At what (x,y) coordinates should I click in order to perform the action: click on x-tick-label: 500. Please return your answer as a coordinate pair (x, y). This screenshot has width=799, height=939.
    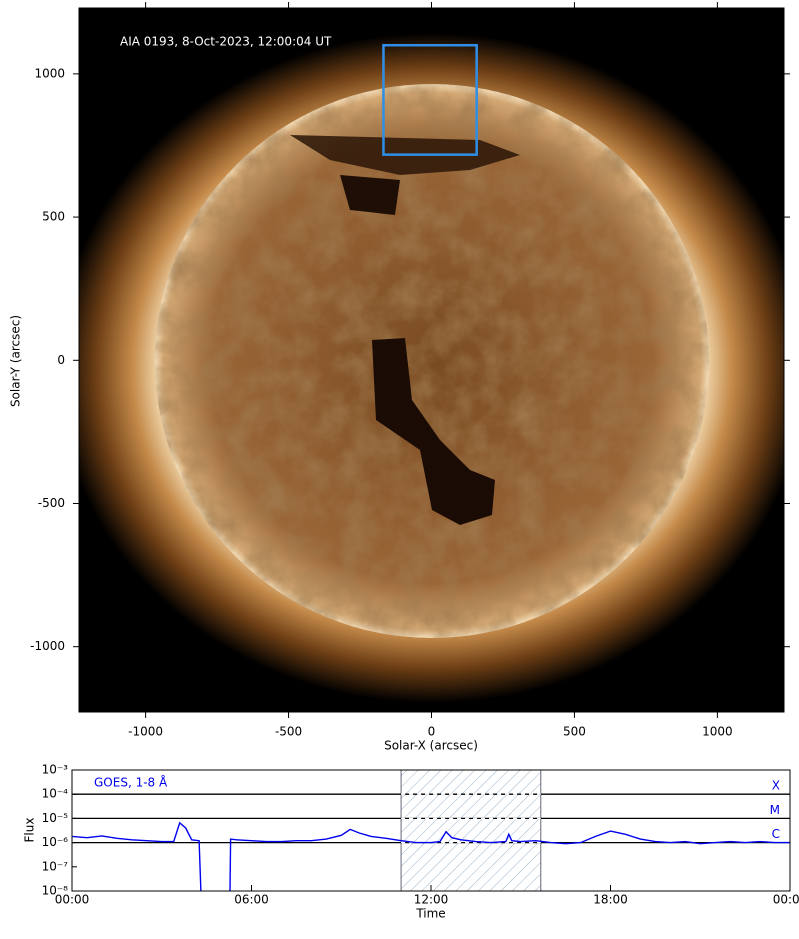
    Looking at the image, I should click on (574, 732).